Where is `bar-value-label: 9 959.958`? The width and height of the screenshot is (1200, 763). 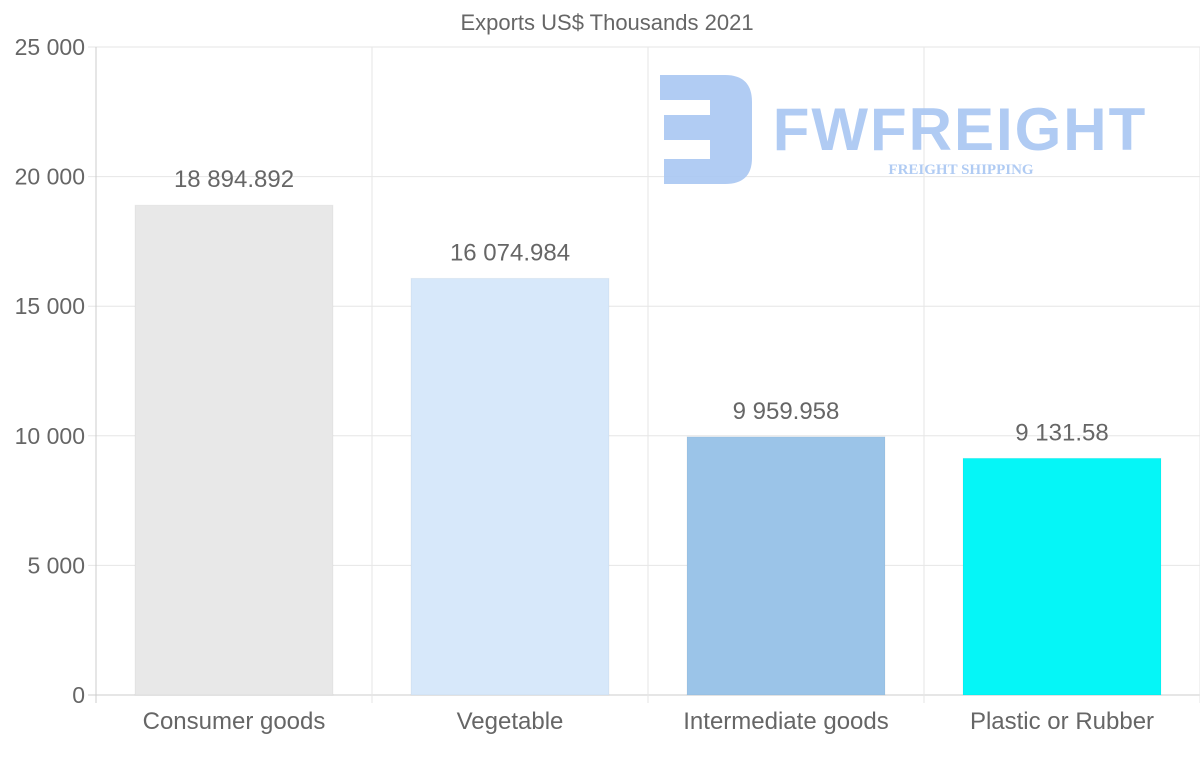
bar-value-label: 9 959.958 is located at coordinates (786, 411).